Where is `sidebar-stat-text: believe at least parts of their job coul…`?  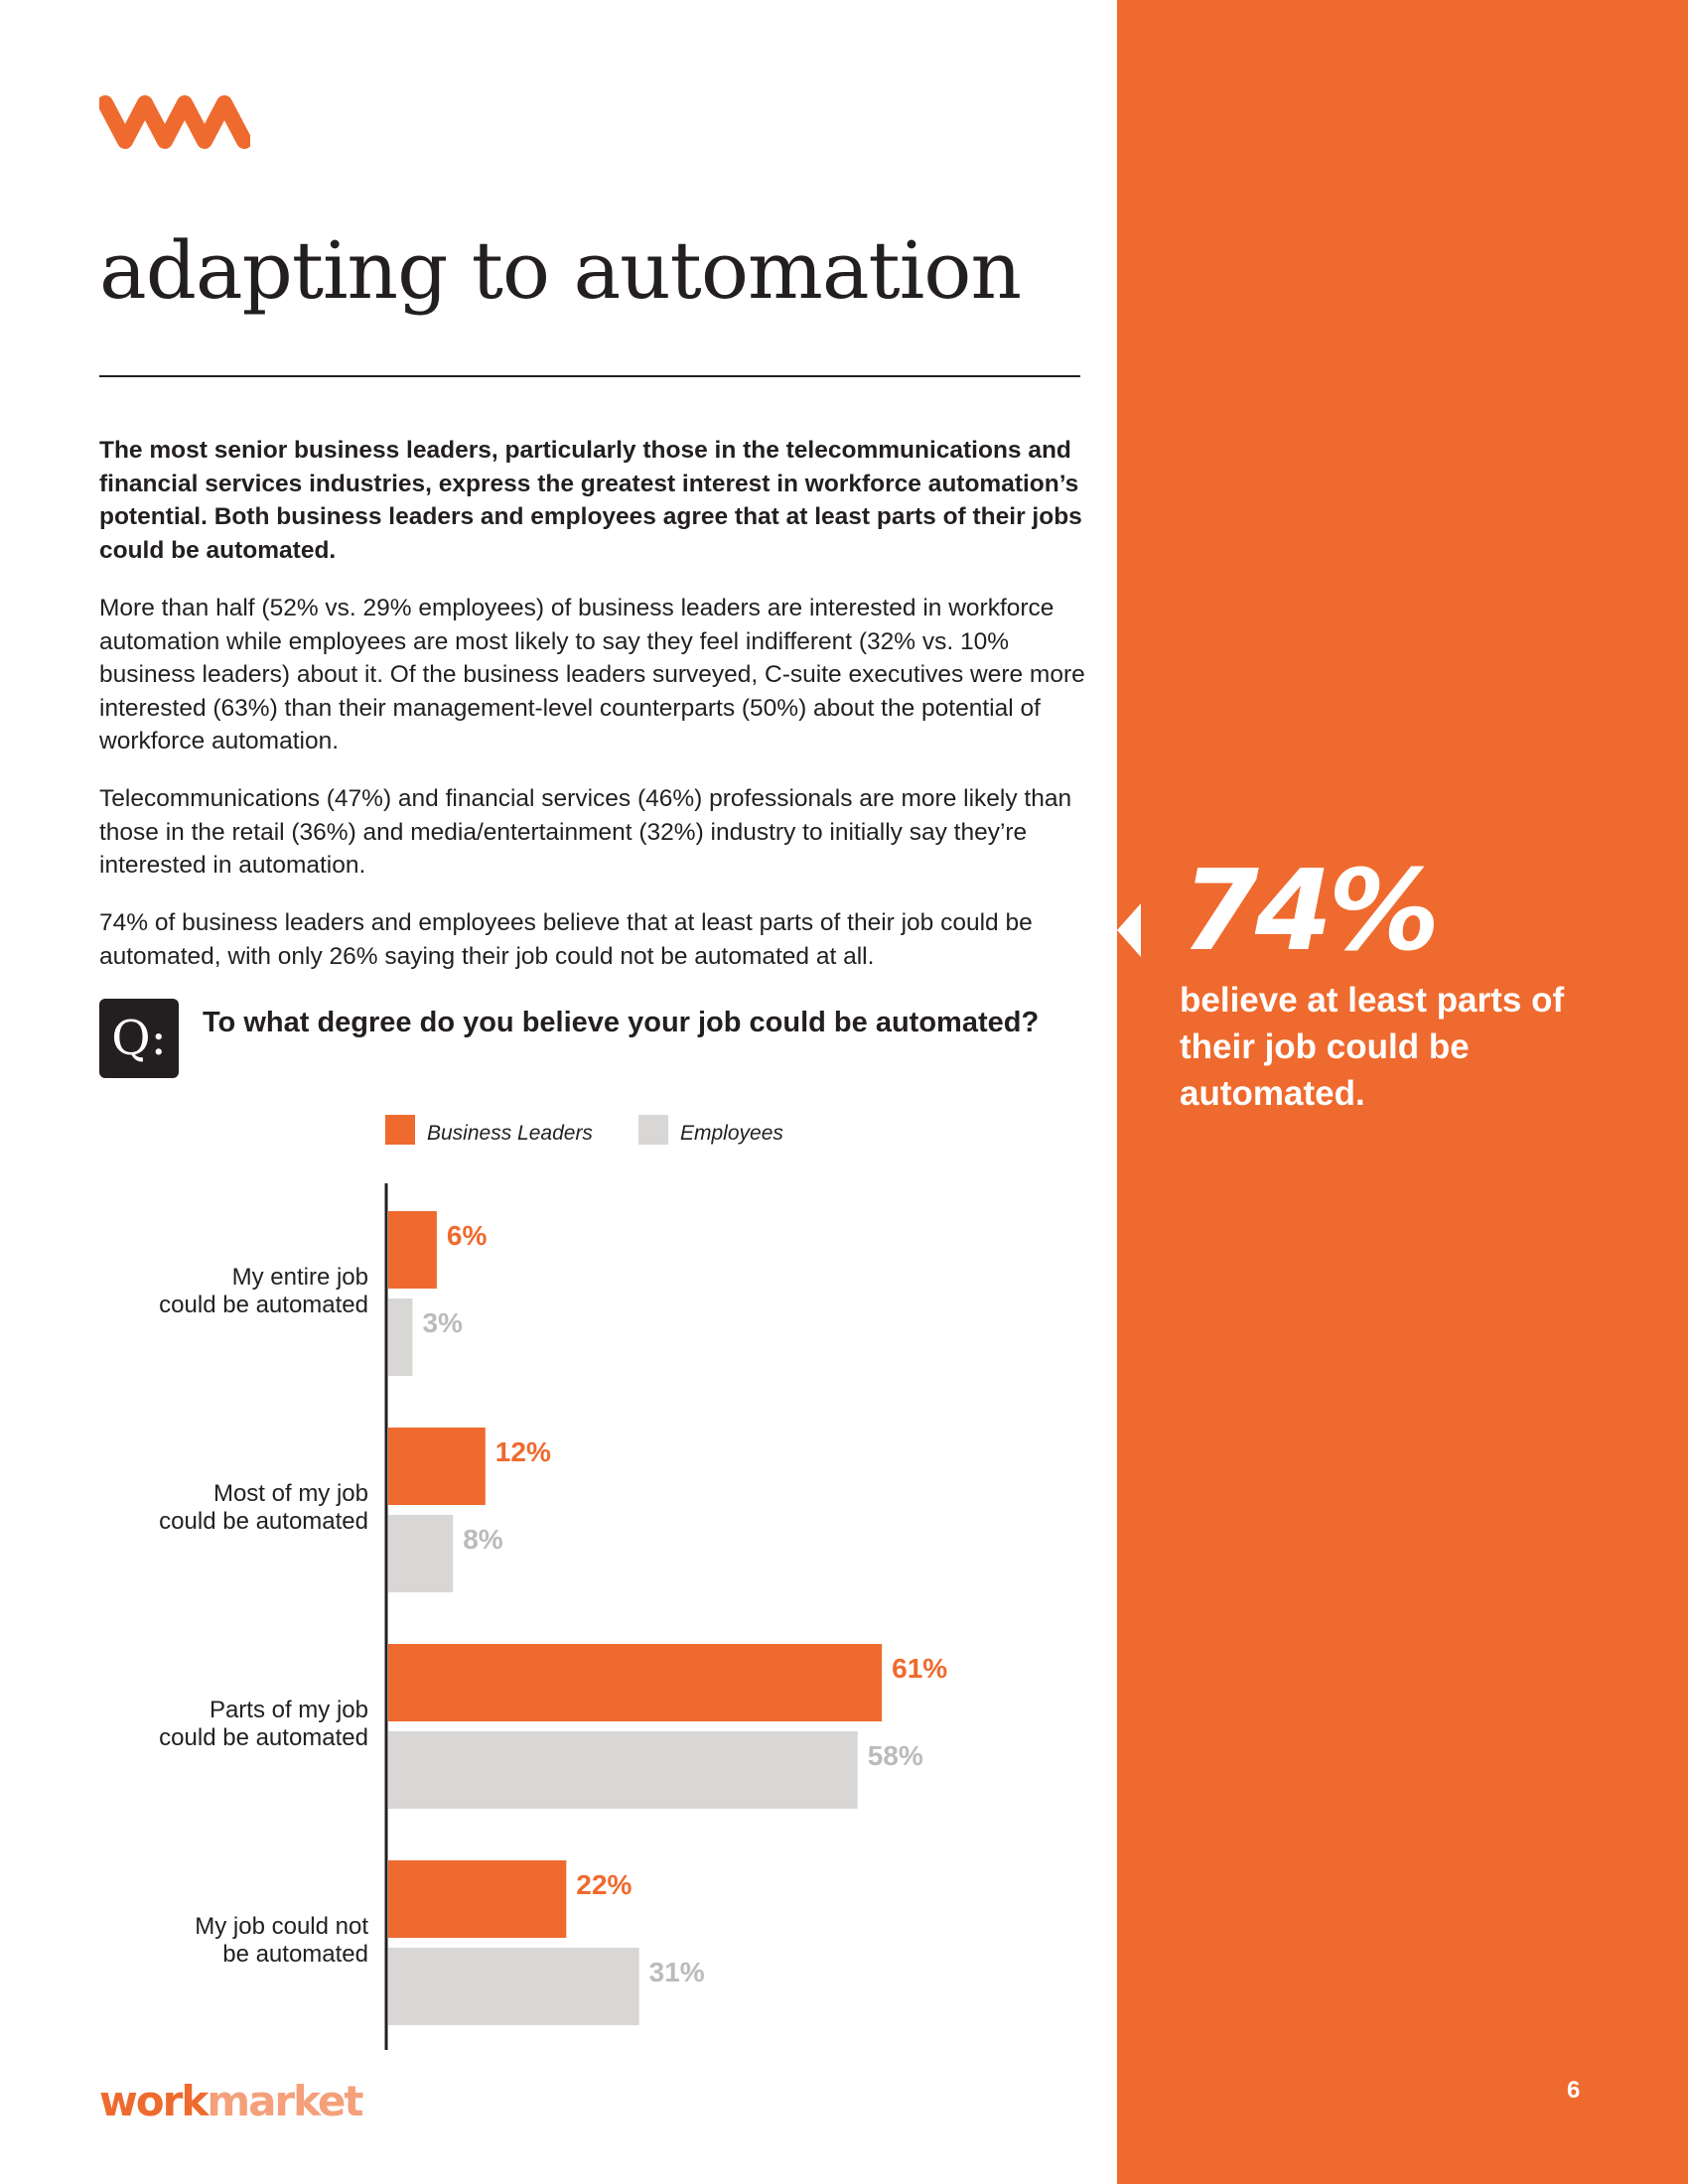 sidebar-stat-text: believe at least parts of their job coul… is located at coordinates (1372, 1047).